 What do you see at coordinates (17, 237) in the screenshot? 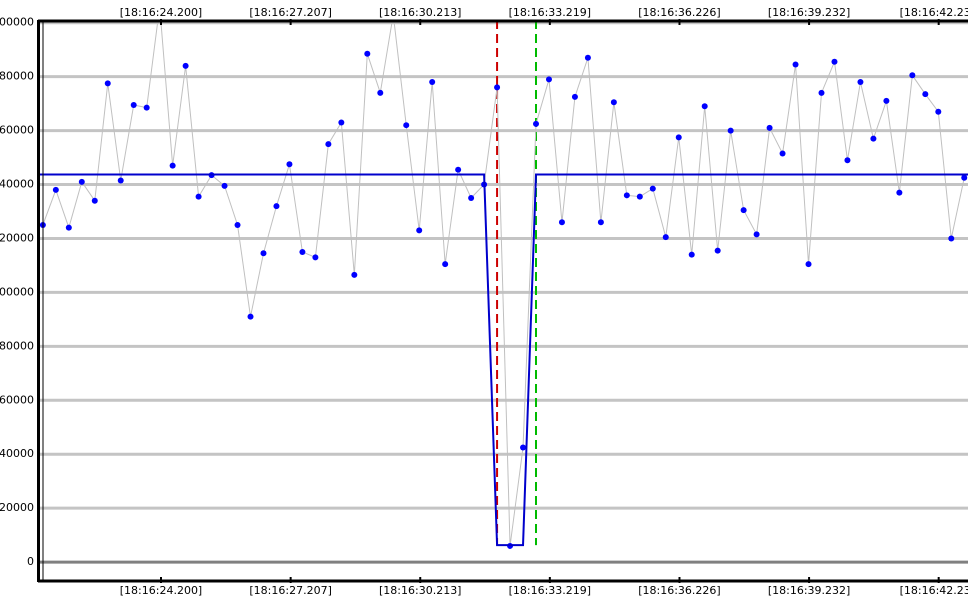
I see `y-tick-label: 120000` at bounding box center [17, 237].